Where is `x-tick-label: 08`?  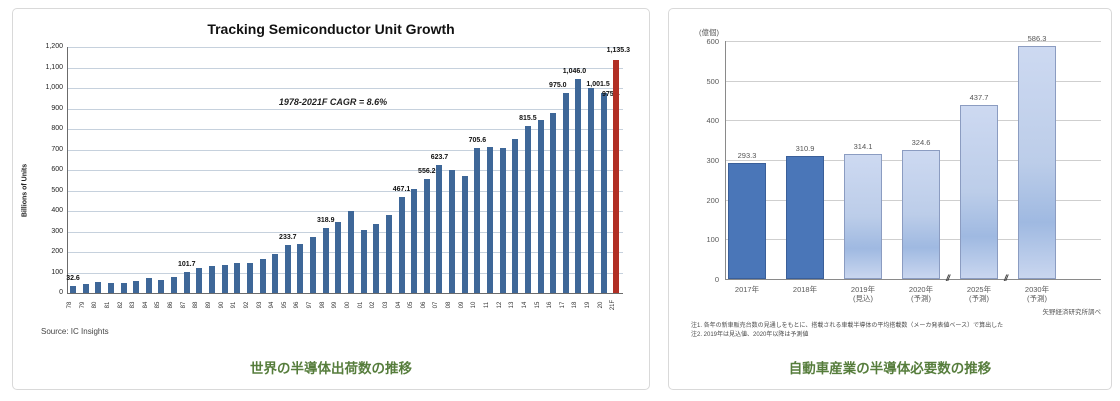
x-tick-label: 08 is located at coordinates (449, 305).